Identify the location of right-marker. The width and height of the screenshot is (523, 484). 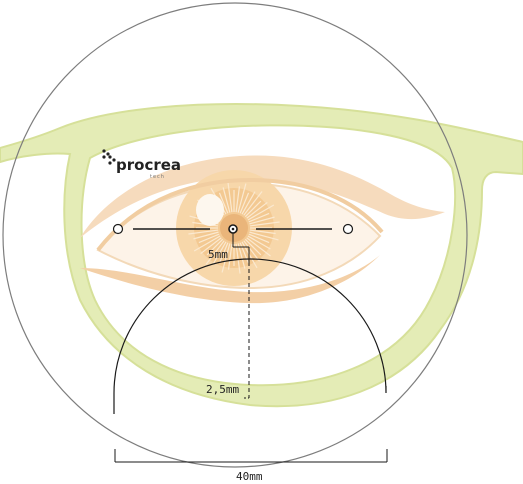
(348, 229).